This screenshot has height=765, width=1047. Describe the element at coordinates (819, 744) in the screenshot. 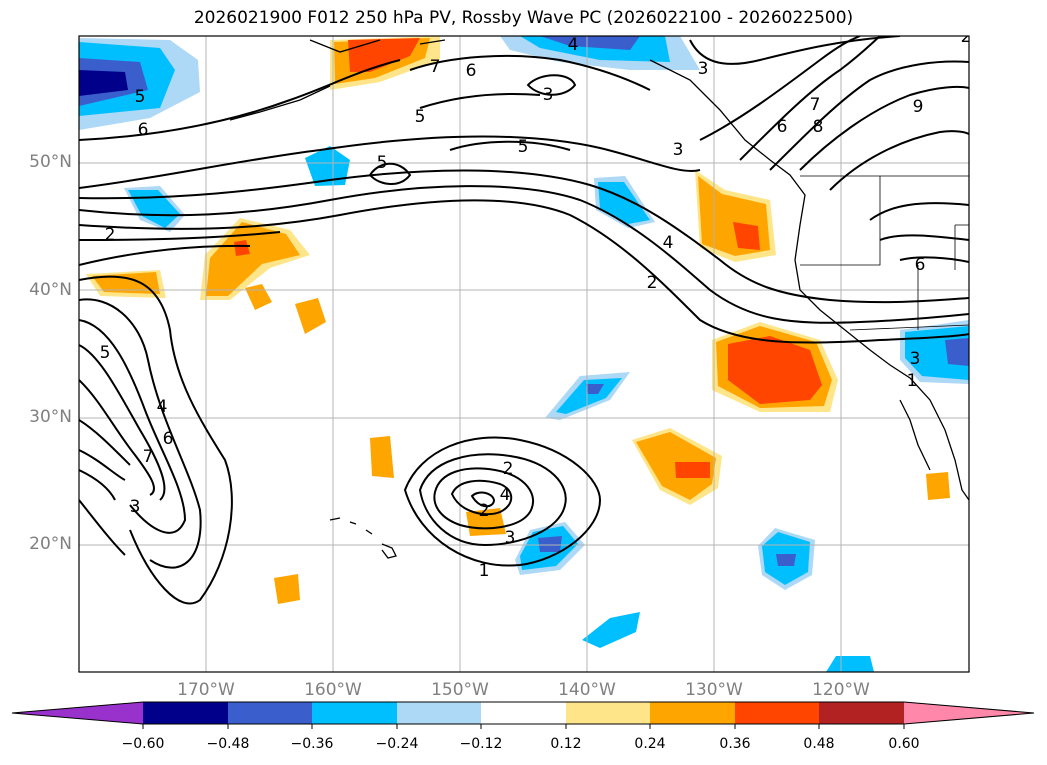

I see `colorbar-tick-label: 0.48` at that location.